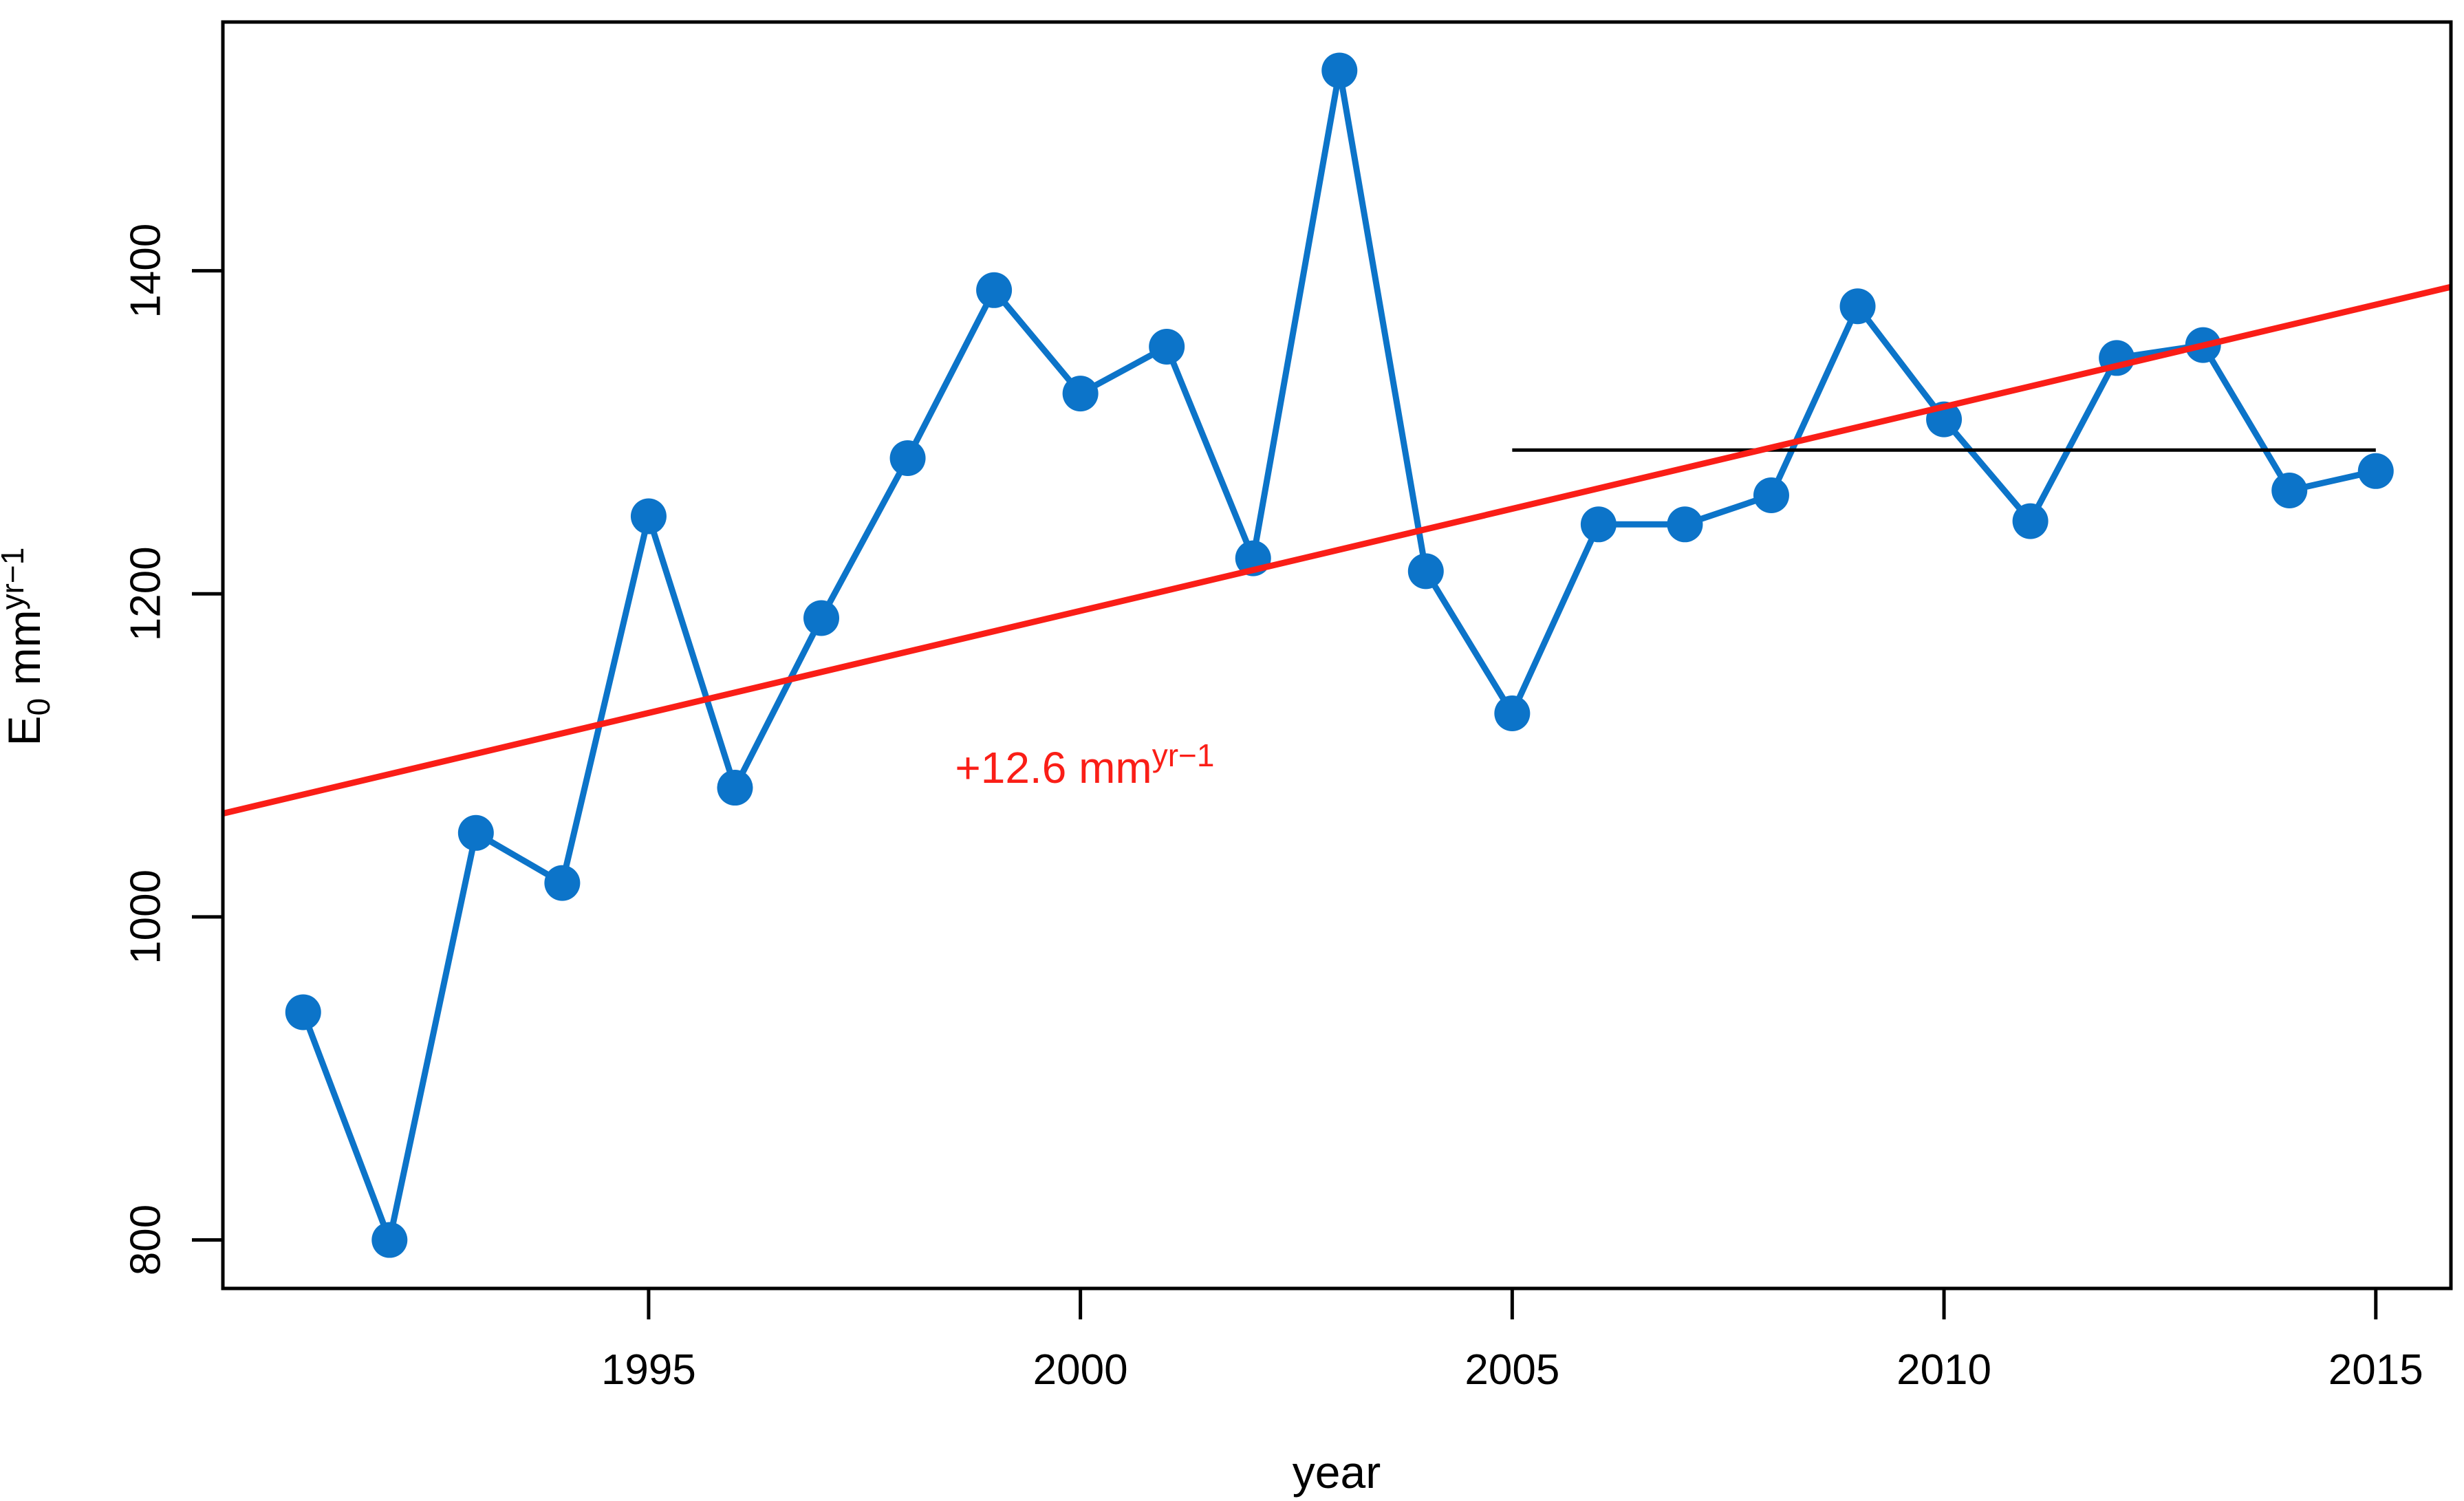 This screenshot has height=1501, width=2464. I want to click on y-axis-title-base: E, so click(25, 731).